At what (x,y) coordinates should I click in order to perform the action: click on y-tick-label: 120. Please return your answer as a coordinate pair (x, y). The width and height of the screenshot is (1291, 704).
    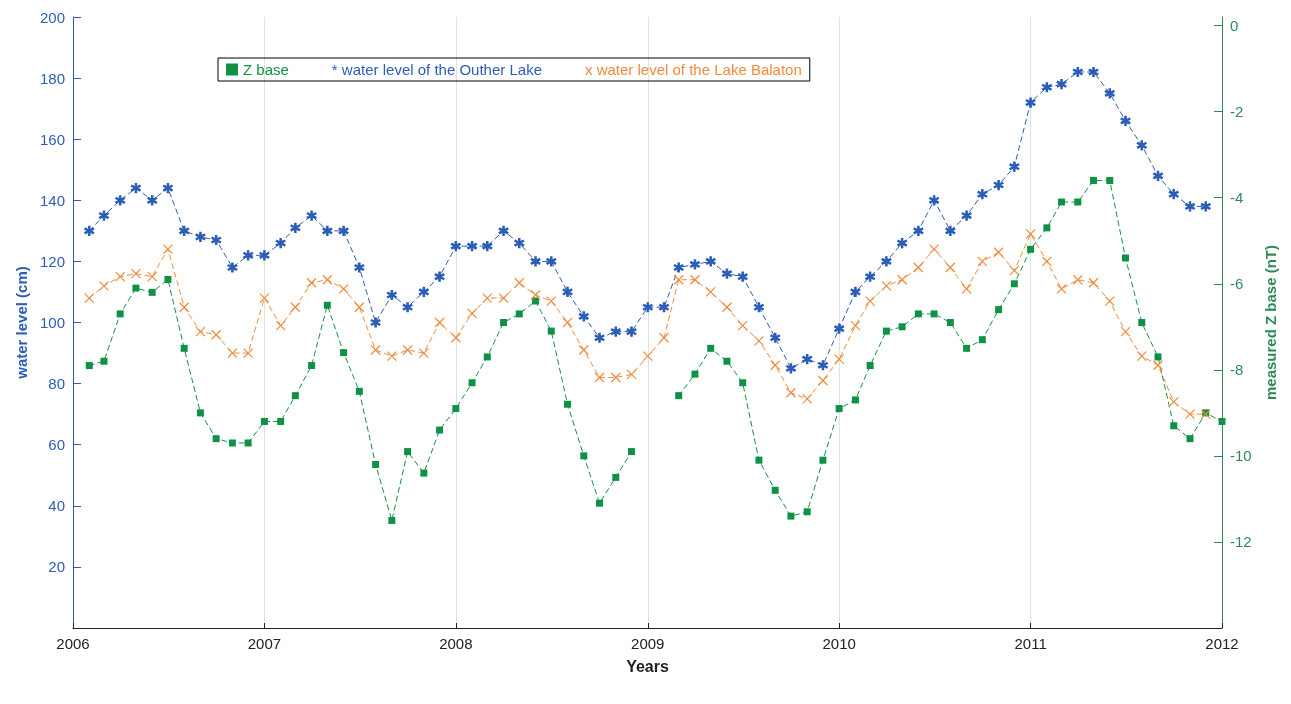
    Looking at the image, I should click on (52, 261).